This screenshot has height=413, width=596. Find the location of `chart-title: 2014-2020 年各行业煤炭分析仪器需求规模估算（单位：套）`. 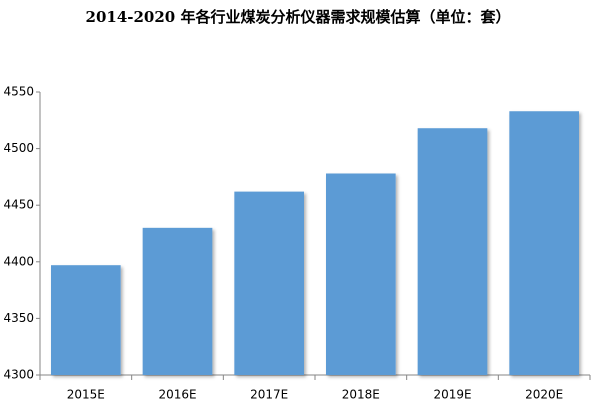

chart-title: 2014-2020 年各行业煤炭分析仪器需求规模估算（单位：套） is located at coordinates (298, 17).